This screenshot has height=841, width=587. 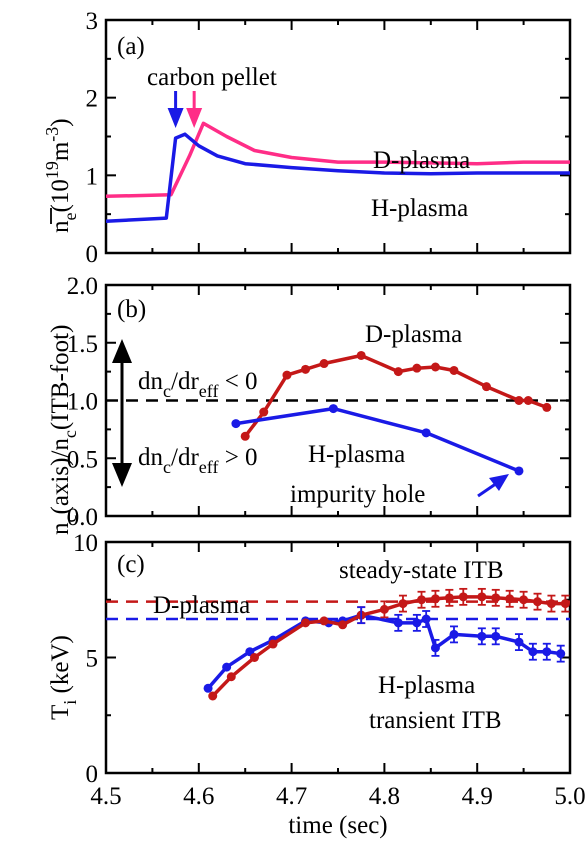 I want to click on pellet-annotation: carbon pellet, so click(x=212, y=77).